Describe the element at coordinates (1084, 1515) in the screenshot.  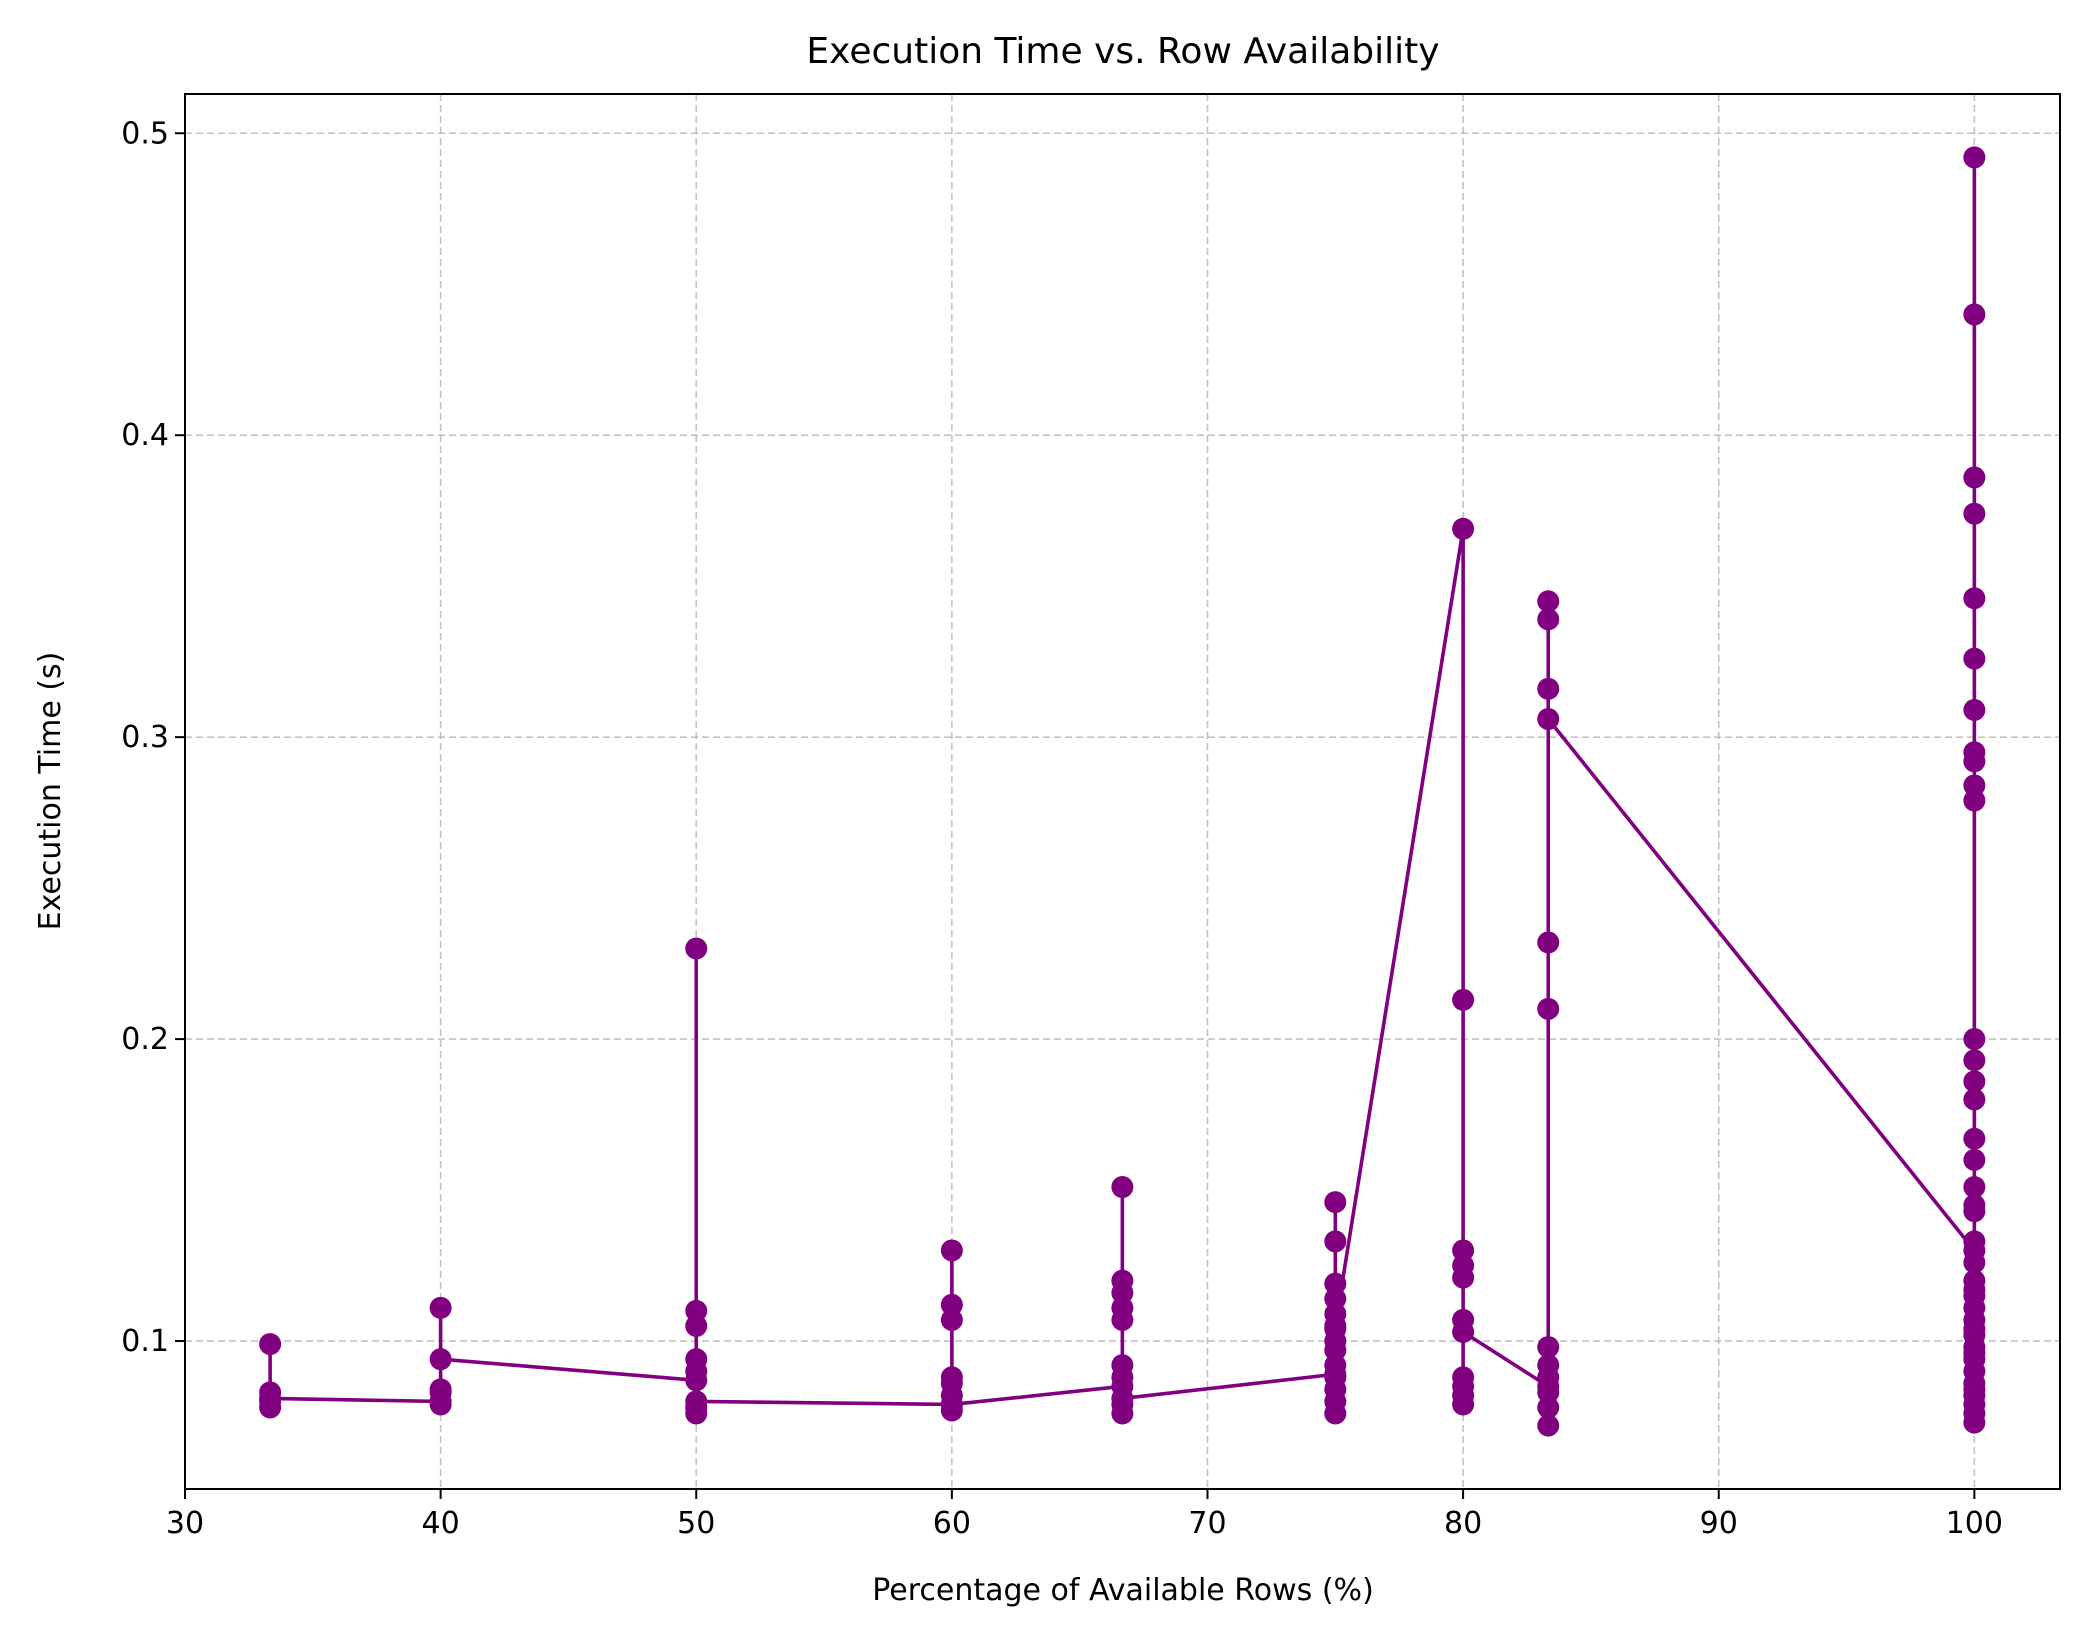
I see `x-axis: 30 40 50 60 70 80 90 100` at that location.